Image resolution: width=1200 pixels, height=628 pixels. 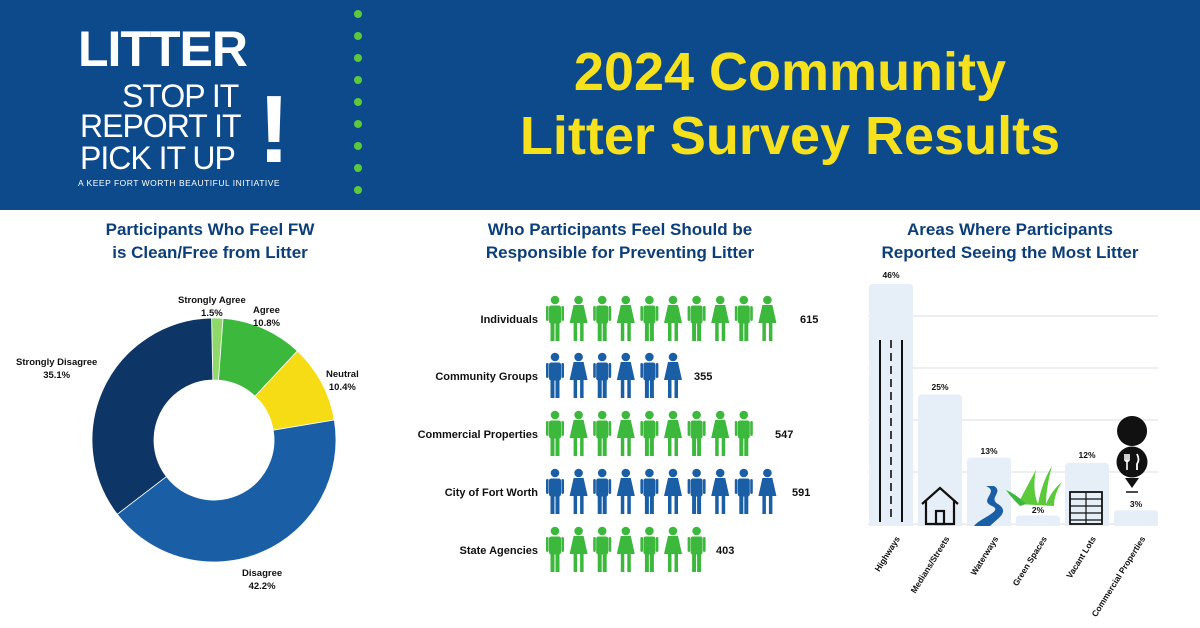 I want to click on bar-title-line-1: Areas Where Participants, so click(x=1010, y=229).